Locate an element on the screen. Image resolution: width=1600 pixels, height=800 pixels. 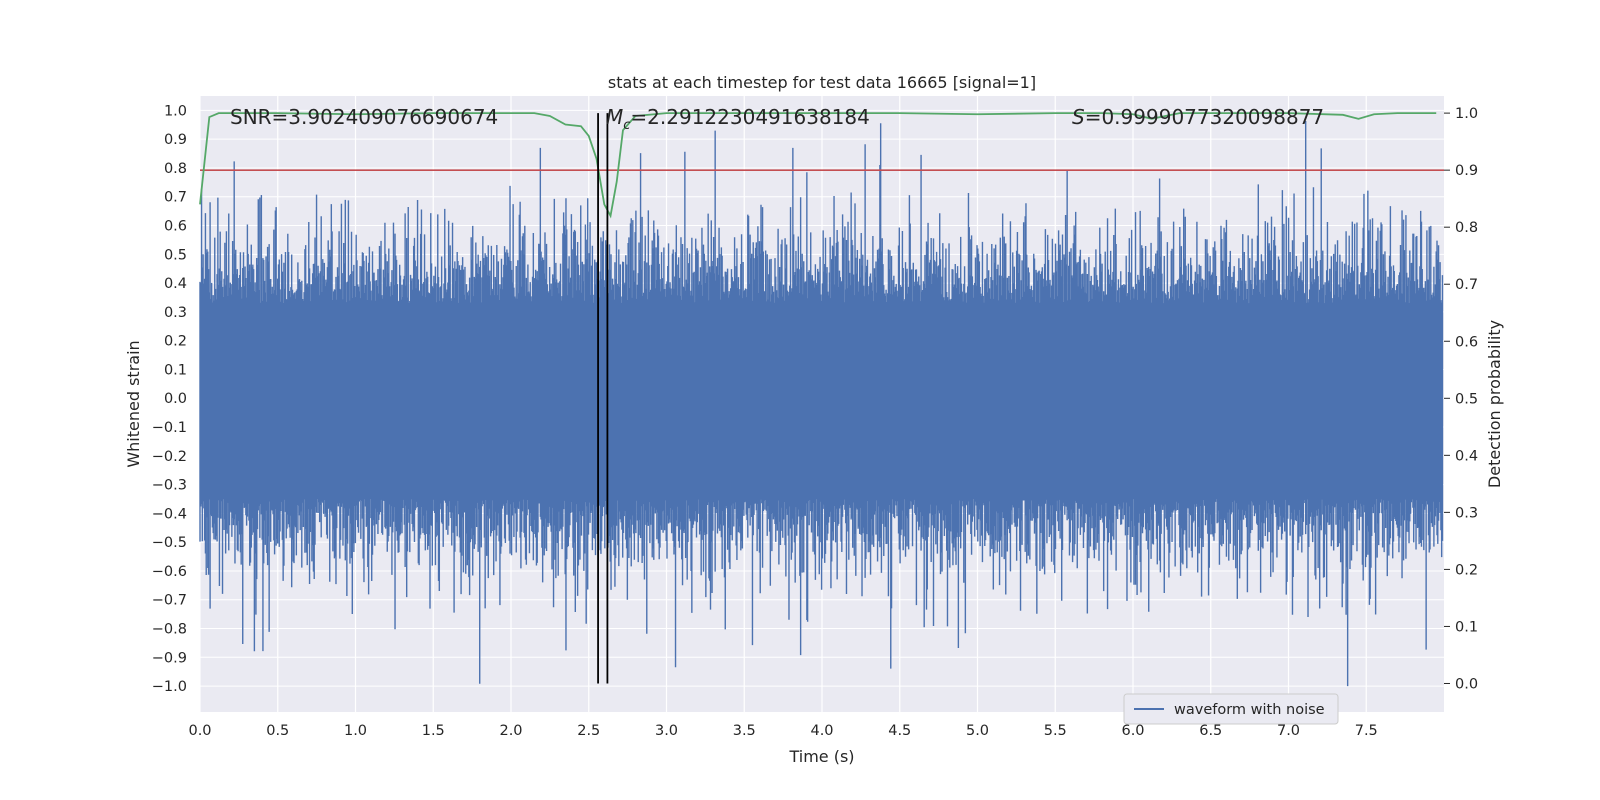
y-left-tick-label: 0.5 is located at coordinates (175, 255).